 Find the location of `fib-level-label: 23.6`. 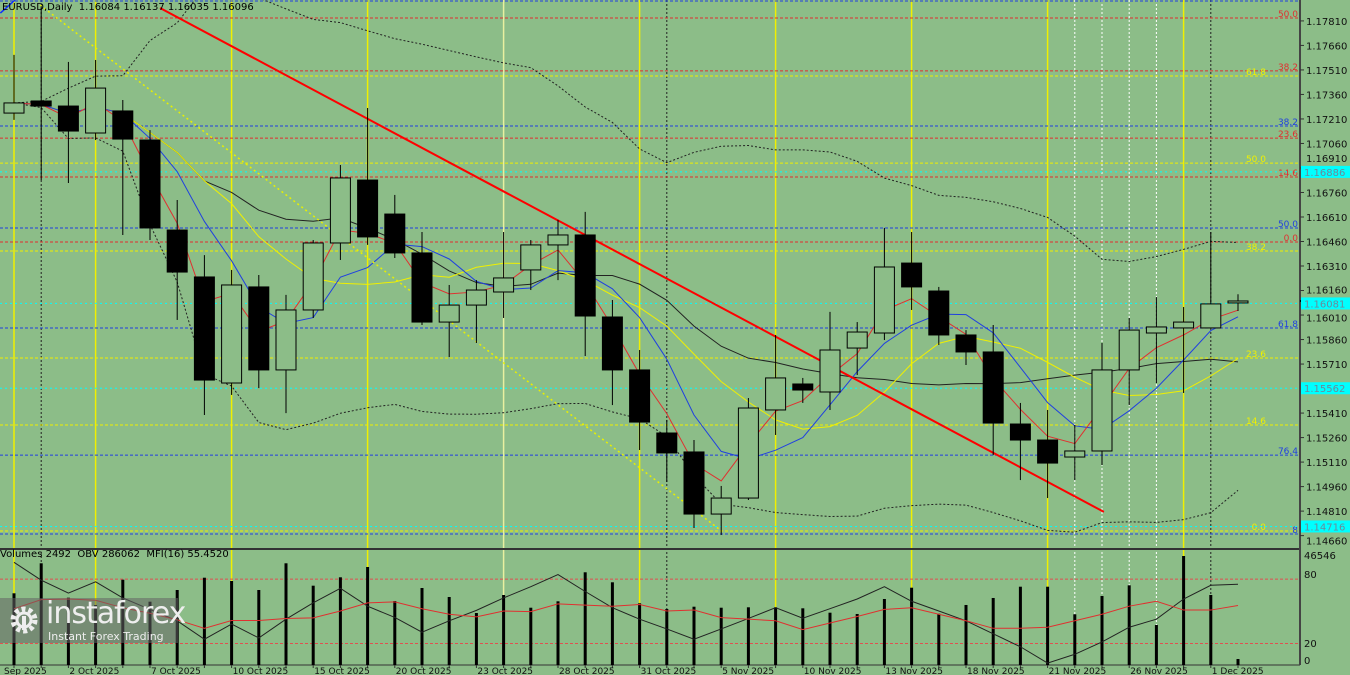

fib-level-label: 23.6 is located at coordinates (1288, 135).